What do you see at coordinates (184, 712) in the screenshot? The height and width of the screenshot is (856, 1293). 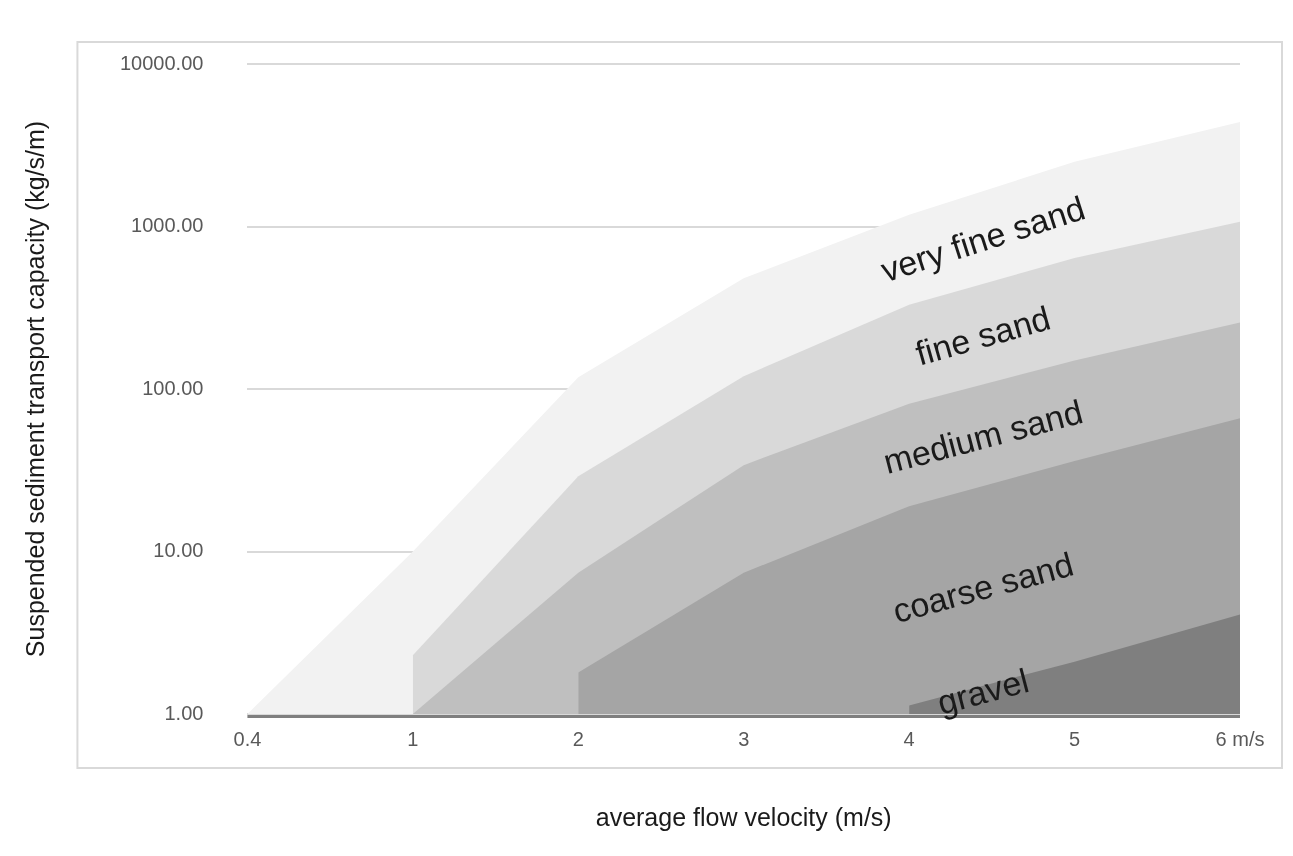 I see `y-tick-label: 1.00` at bounding box center [184, 712].